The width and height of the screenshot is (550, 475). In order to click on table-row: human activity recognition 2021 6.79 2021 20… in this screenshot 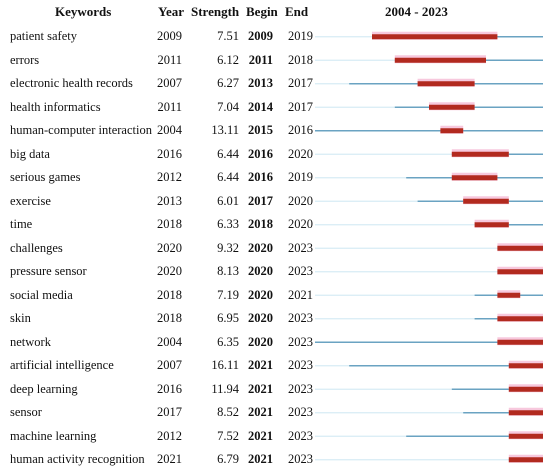, I will do `click(275, 460)`.